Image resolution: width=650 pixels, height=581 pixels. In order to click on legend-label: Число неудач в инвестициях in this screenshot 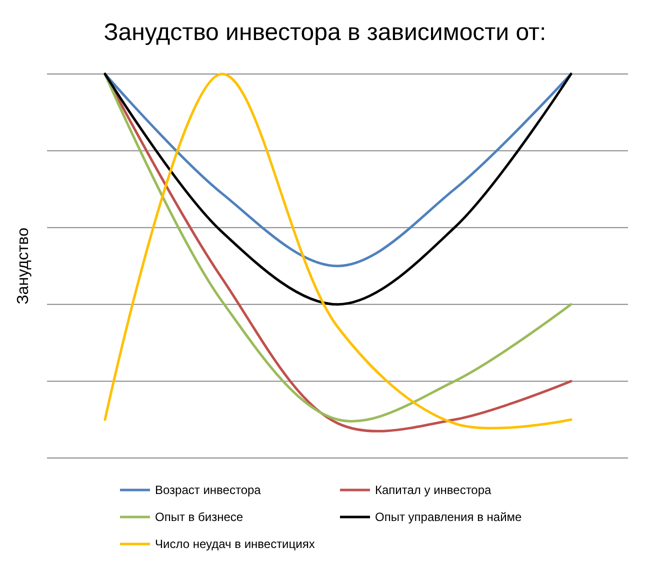, I will do `click(235, 544)`.